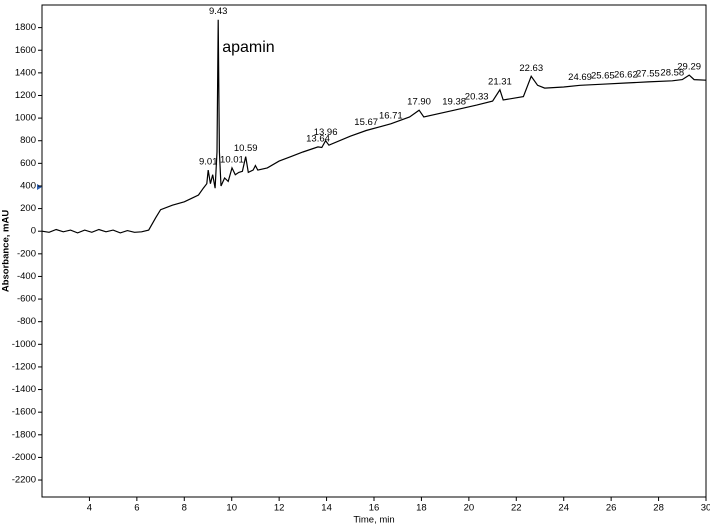  I want to click on x-tick-label: 30, so click(705, 508).